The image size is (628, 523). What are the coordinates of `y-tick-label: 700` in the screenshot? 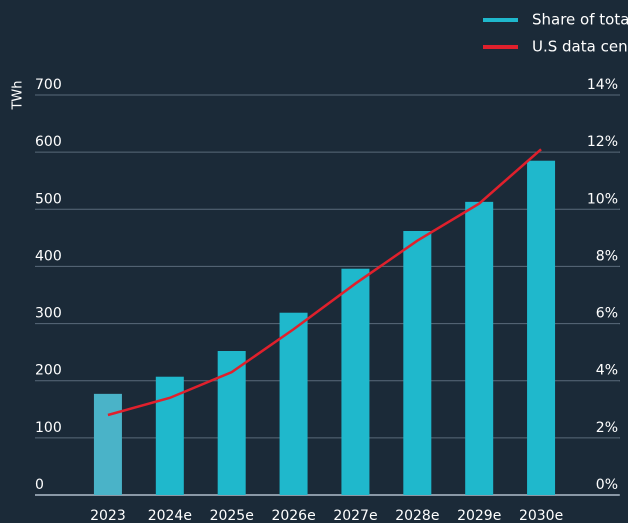 It's located at (48, 85).